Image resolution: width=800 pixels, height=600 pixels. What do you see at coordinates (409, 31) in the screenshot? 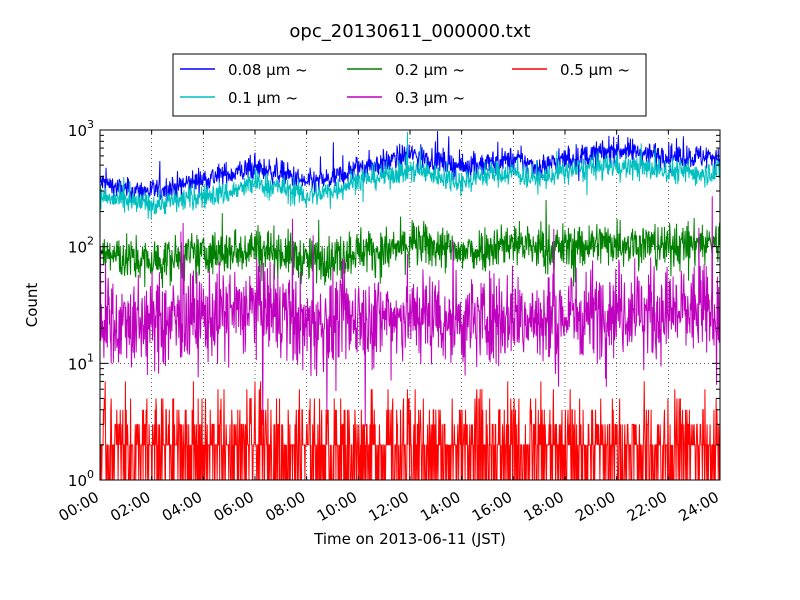
I see `chart-title: opc_20130611_000000.txt` at bounding box center [409, 31].